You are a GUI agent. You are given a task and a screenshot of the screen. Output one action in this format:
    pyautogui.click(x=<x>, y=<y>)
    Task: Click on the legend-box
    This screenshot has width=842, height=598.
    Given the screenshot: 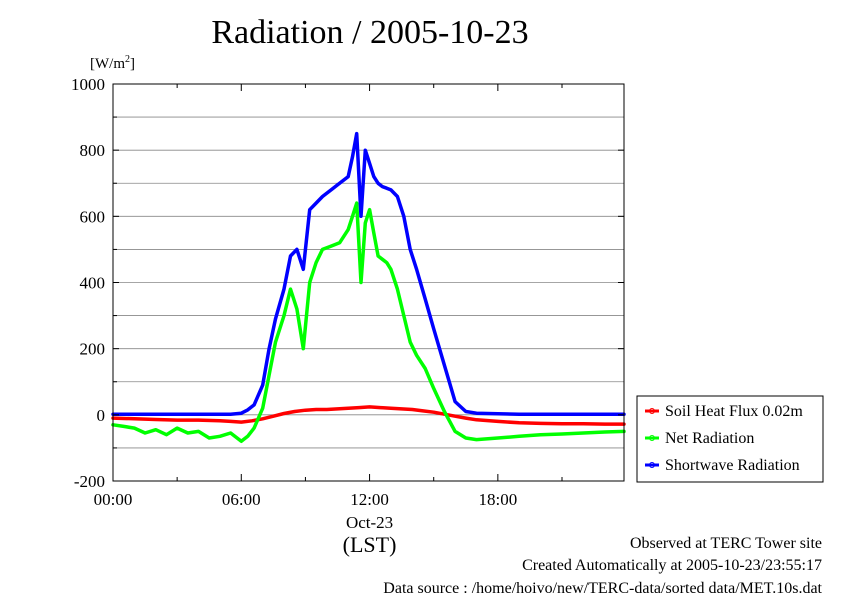 What is the action you would take?
    pyautogui.click(x=730, y=439)
    